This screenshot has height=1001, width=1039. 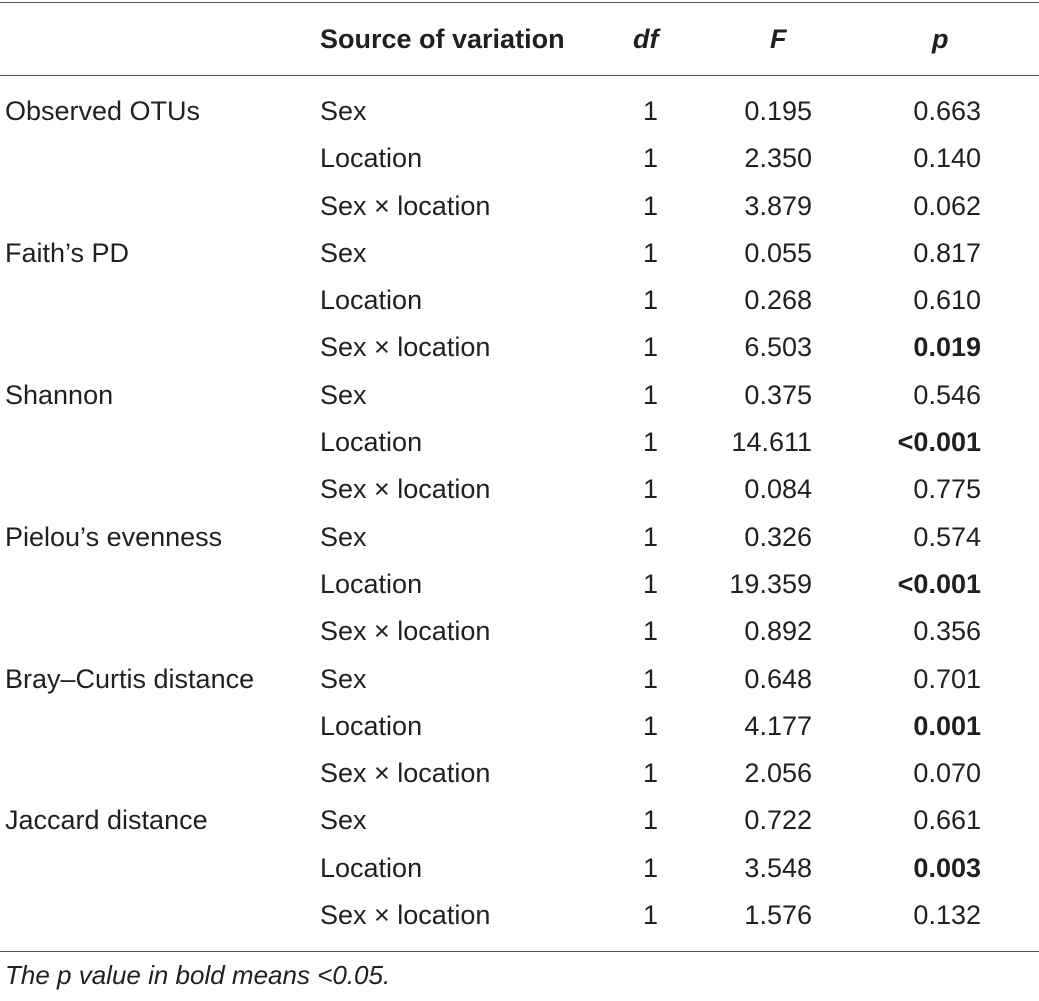 What do you see at coordinates (519, 489) in the screenshot?
I see `table-row: Sex × location 1 0.084 0.775` at bounding box center [519, 489].